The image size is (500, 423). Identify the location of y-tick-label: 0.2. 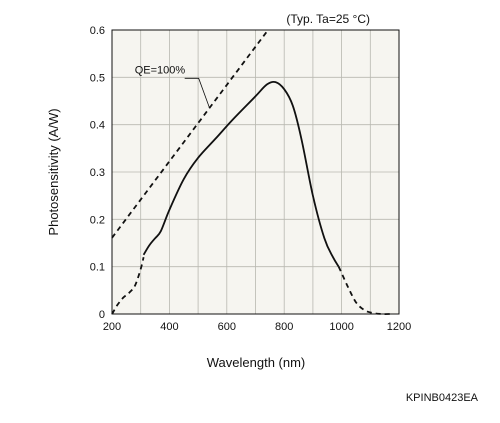
(97, 220).